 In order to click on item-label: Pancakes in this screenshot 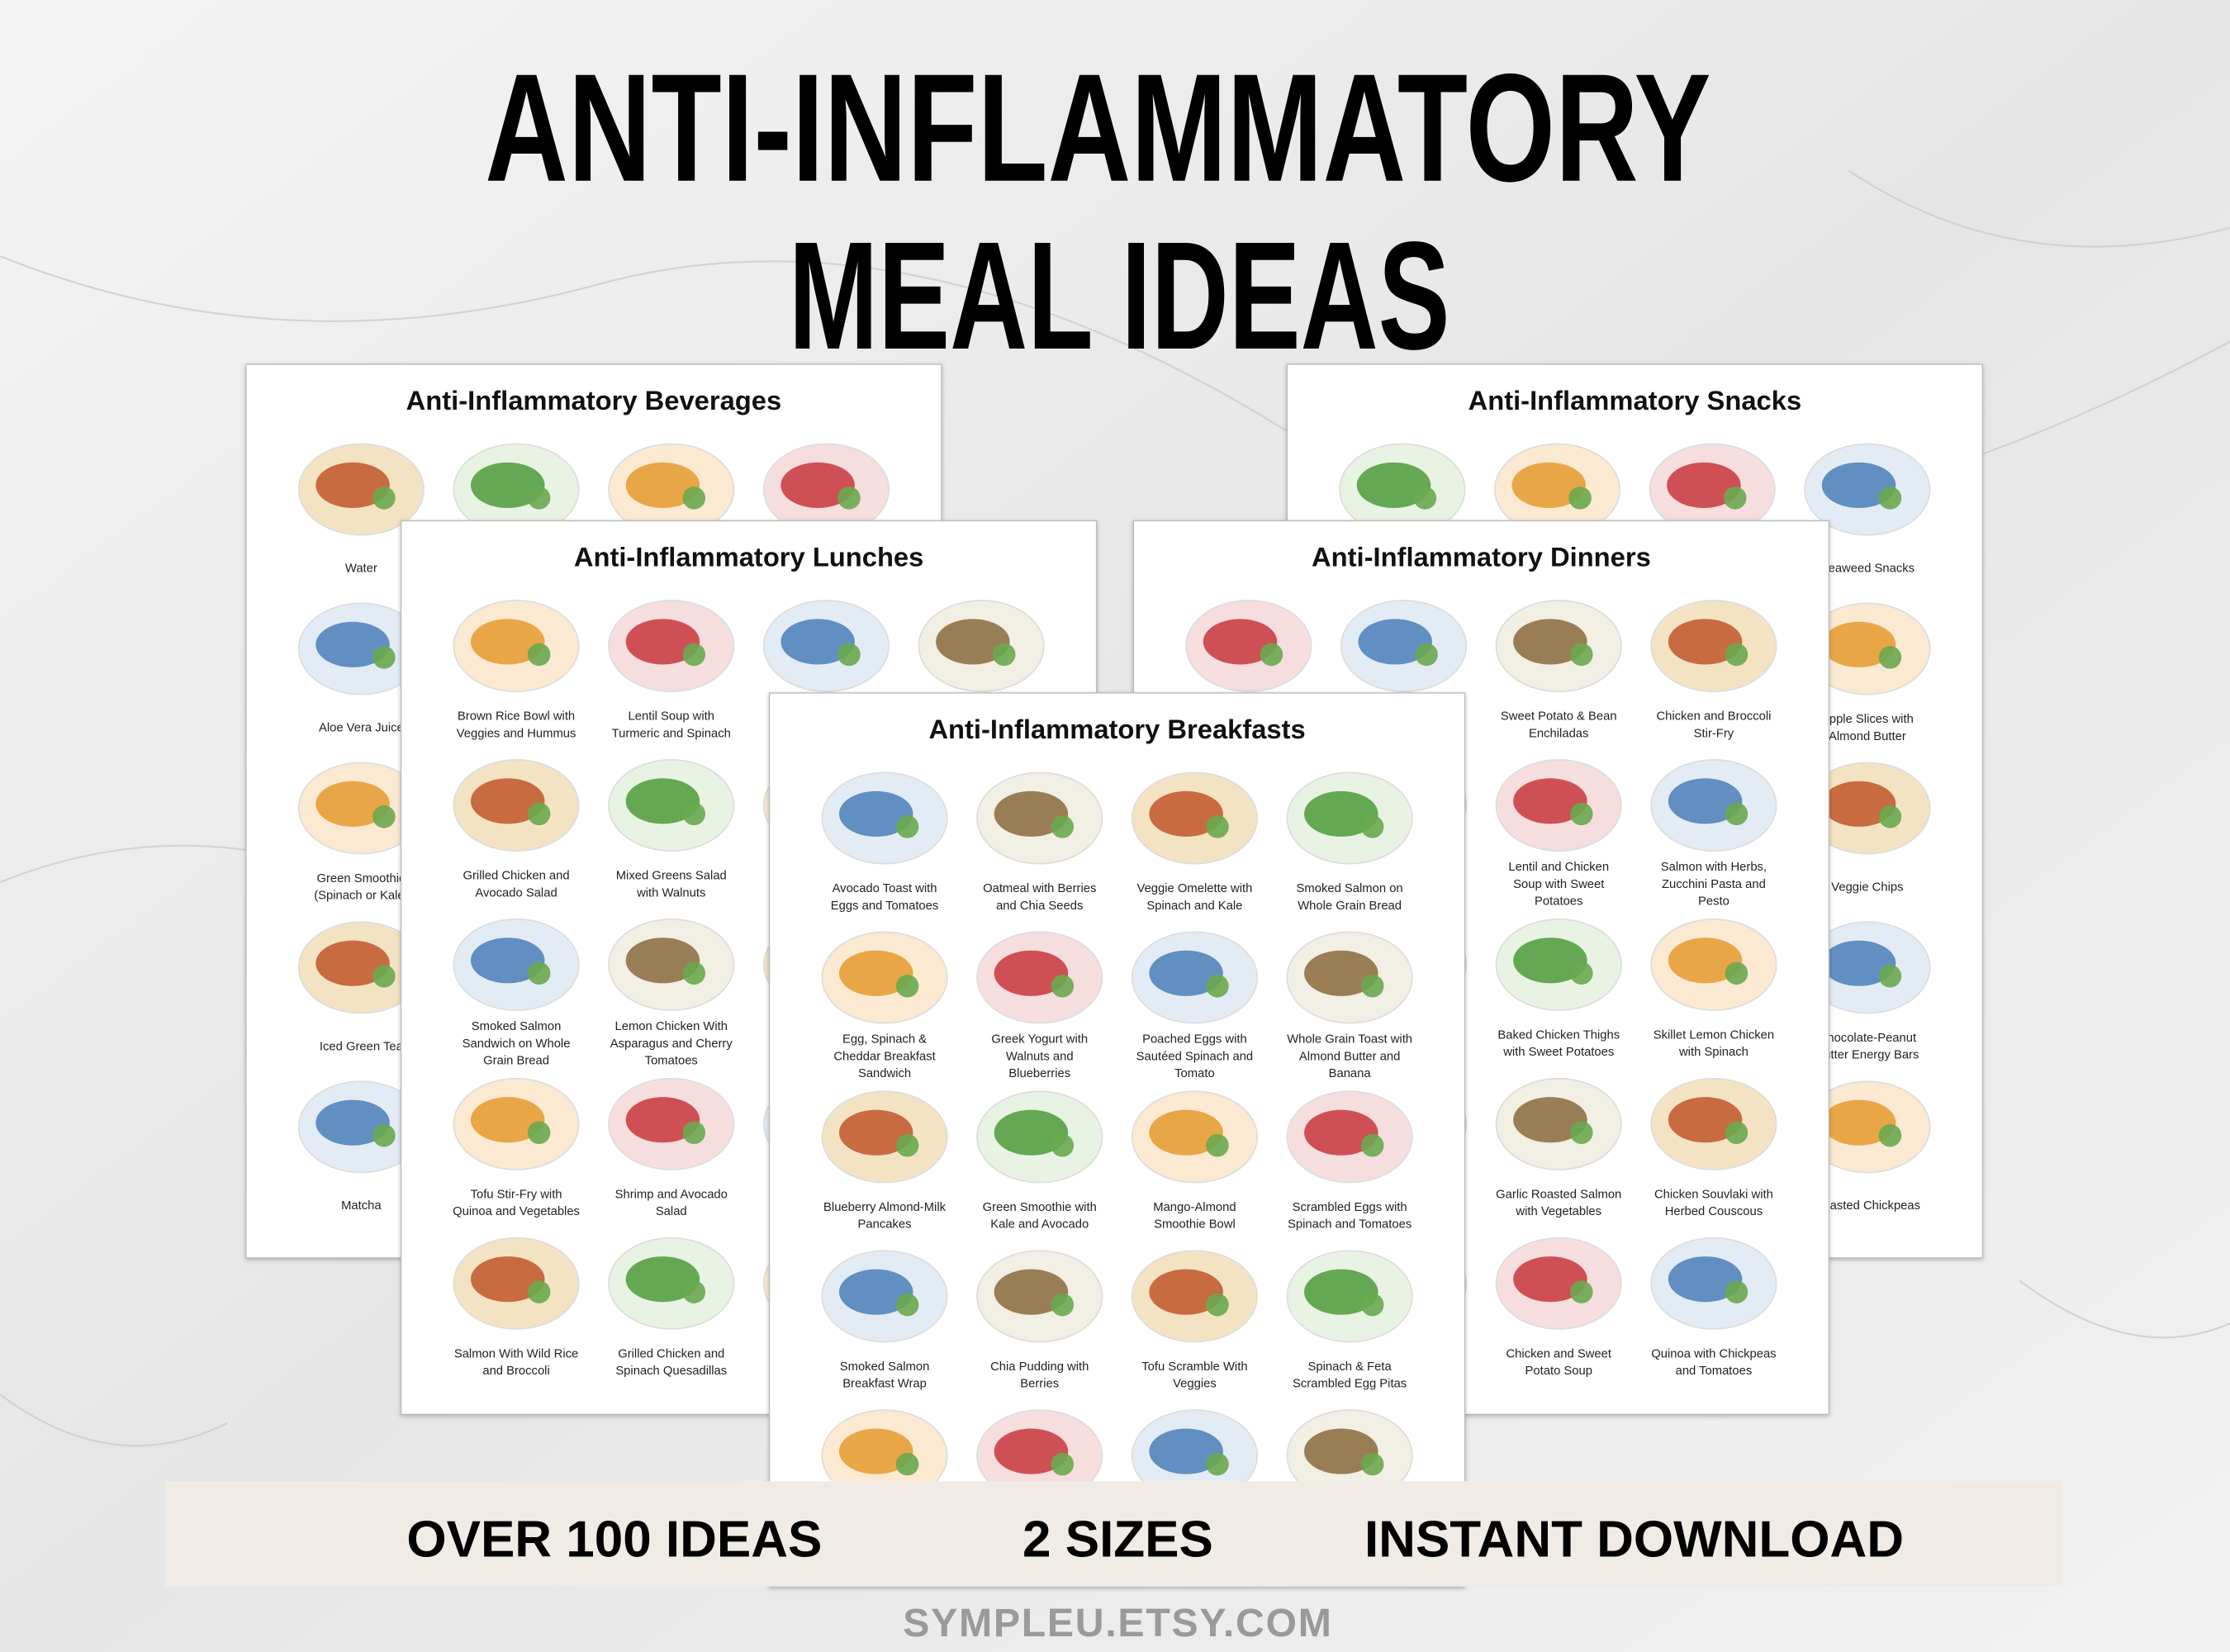, I will do `click(885, 1225)`.